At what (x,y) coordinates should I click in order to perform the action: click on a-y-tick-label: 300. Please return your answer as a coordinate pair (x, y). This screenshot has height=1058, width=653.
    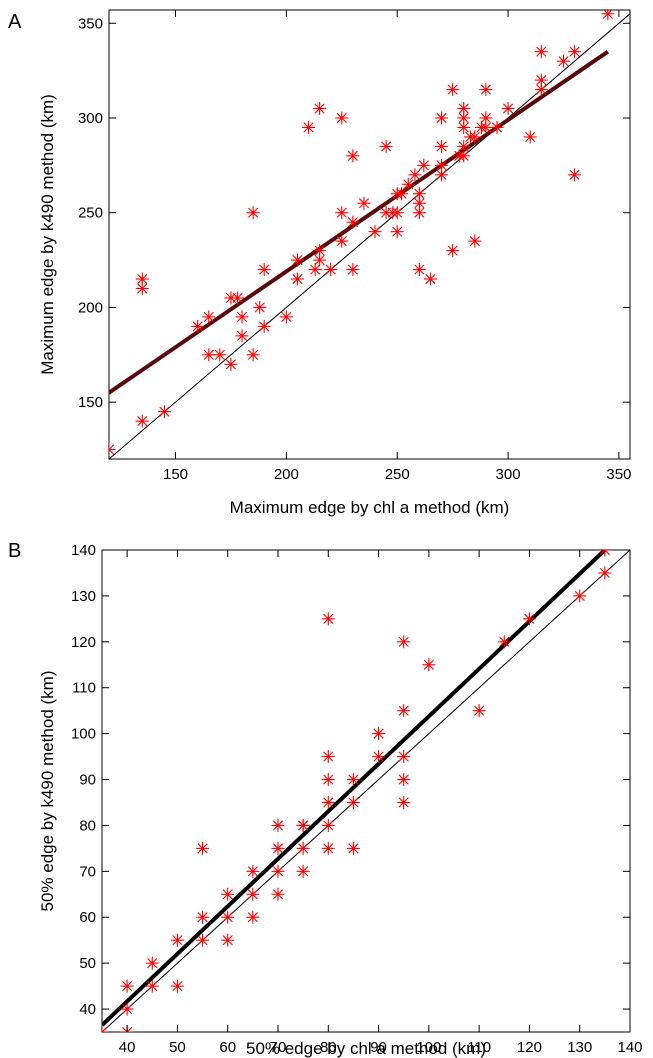
    Looking at the image, I should click on (90, 118).